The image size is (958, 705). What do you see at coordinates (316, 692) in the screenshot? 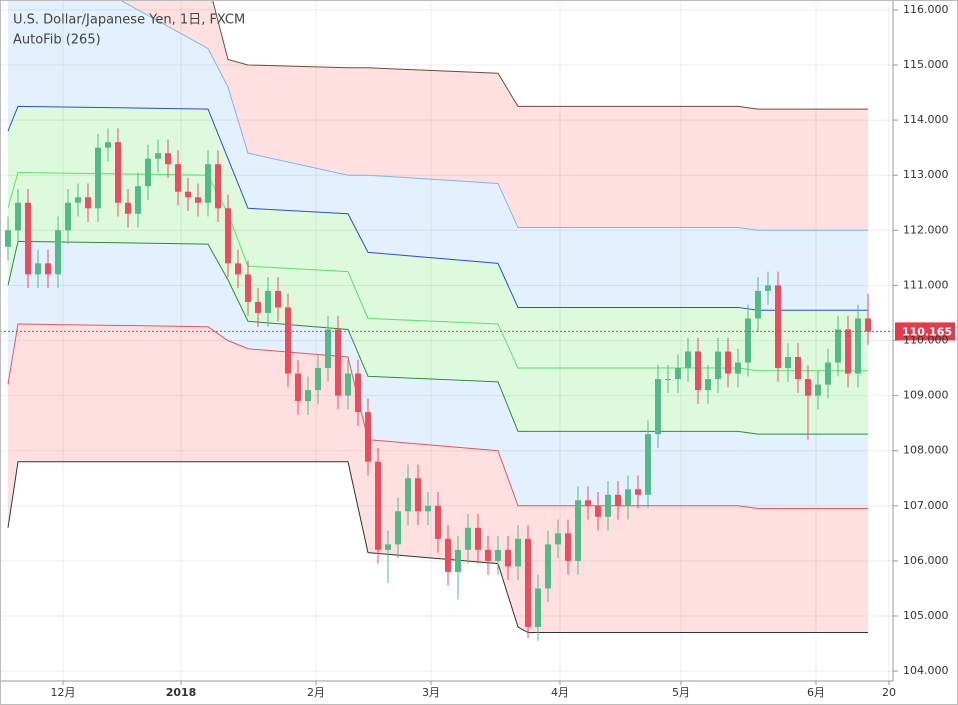
I see `x-tick-label: 2月` at bounding box center [316, 692].